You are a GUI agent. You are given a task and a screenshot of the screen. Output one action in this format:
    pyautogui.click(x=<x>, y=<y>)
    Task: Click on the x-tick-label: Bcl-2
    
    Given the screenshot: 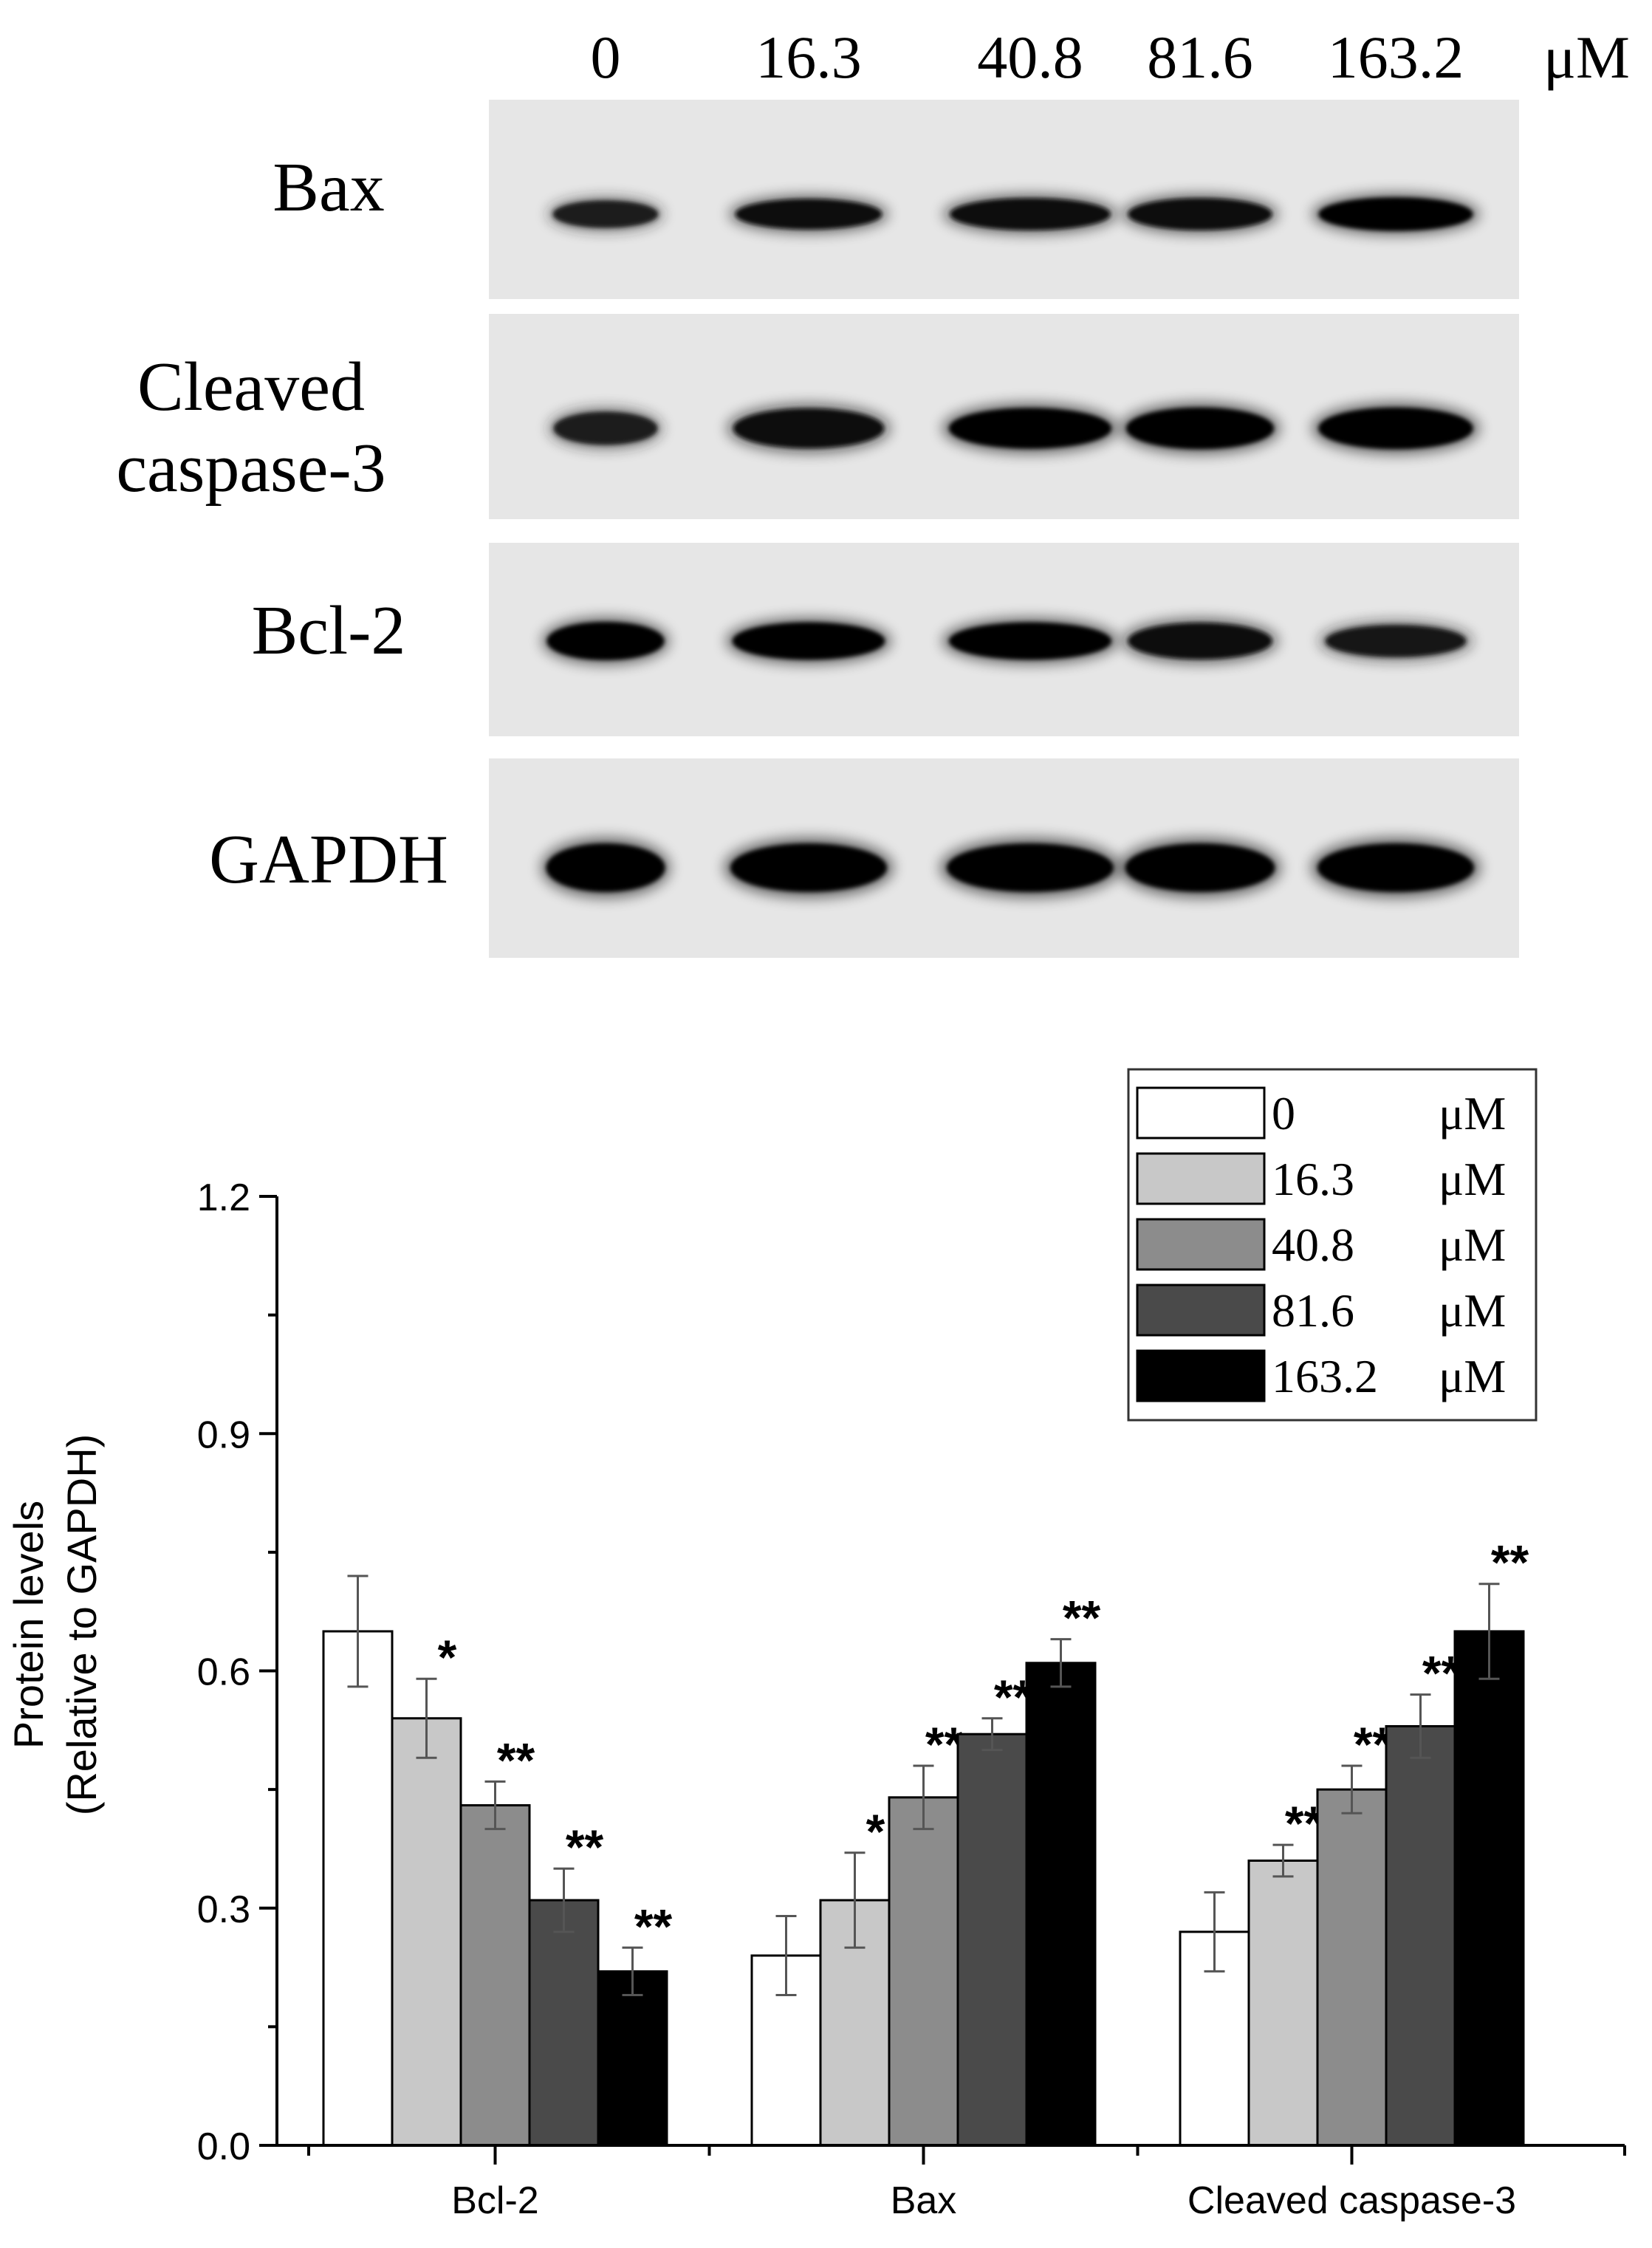 What is the action you would take?
    pyautogui.click(x=494, y=2200)
    